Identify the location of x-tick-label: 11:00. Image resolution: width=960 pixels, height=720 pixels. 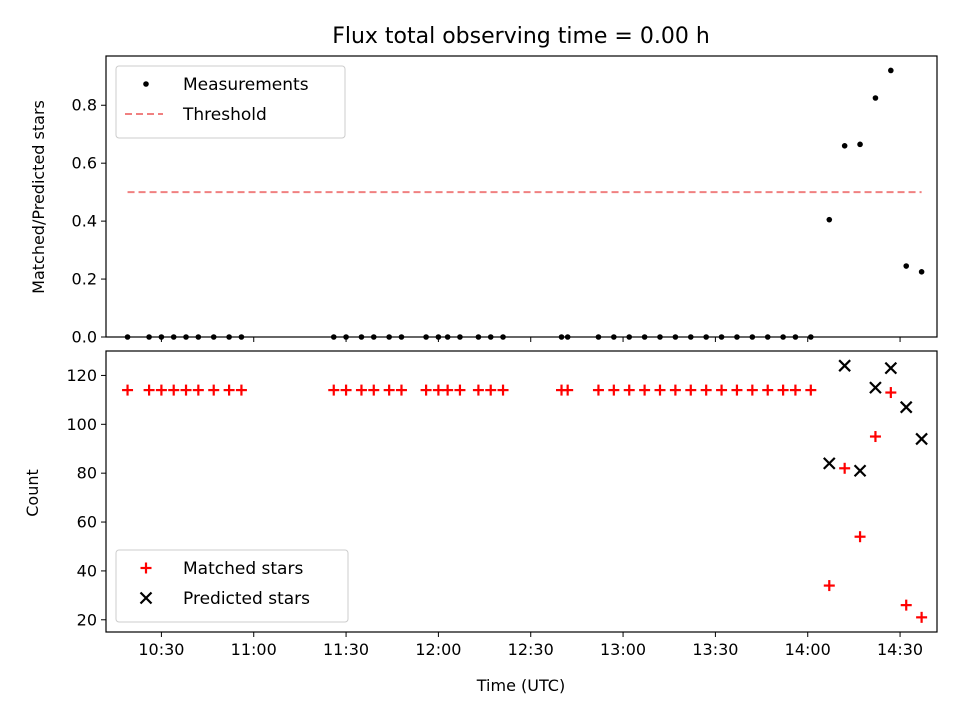
(254, 649).